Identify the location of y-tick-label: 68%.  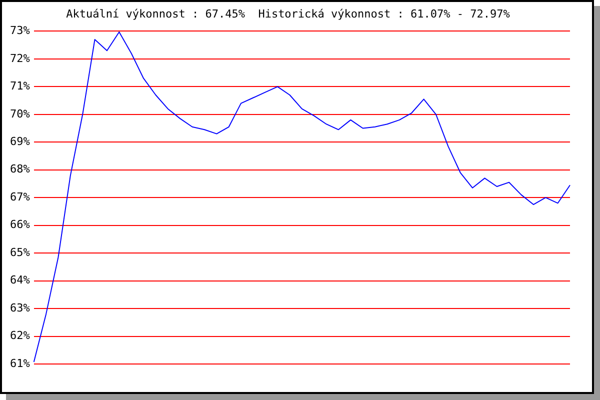
(20, 169).